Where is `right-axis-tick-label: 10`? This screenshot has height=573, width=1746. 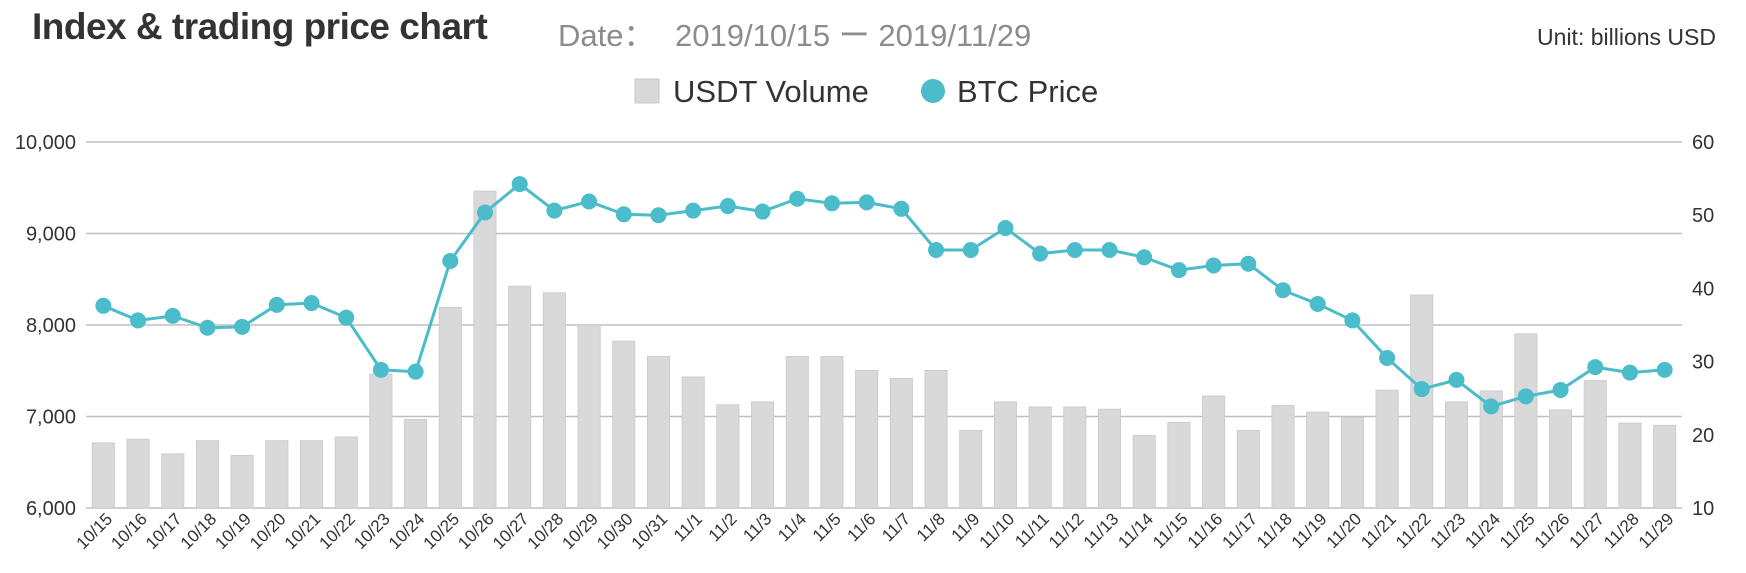
right-axis-tick-label: 10 is located at coordinates (1703, 509).